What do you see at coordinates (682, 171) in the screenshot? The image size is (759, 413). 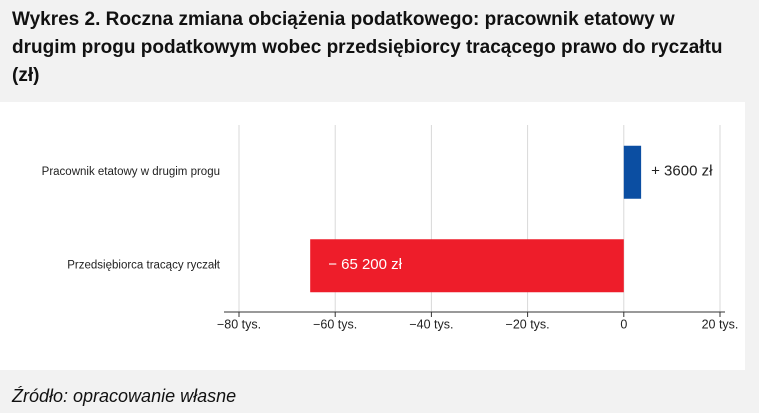 I see `value-label: + 3600 zł` at bounding box center [682, 171].